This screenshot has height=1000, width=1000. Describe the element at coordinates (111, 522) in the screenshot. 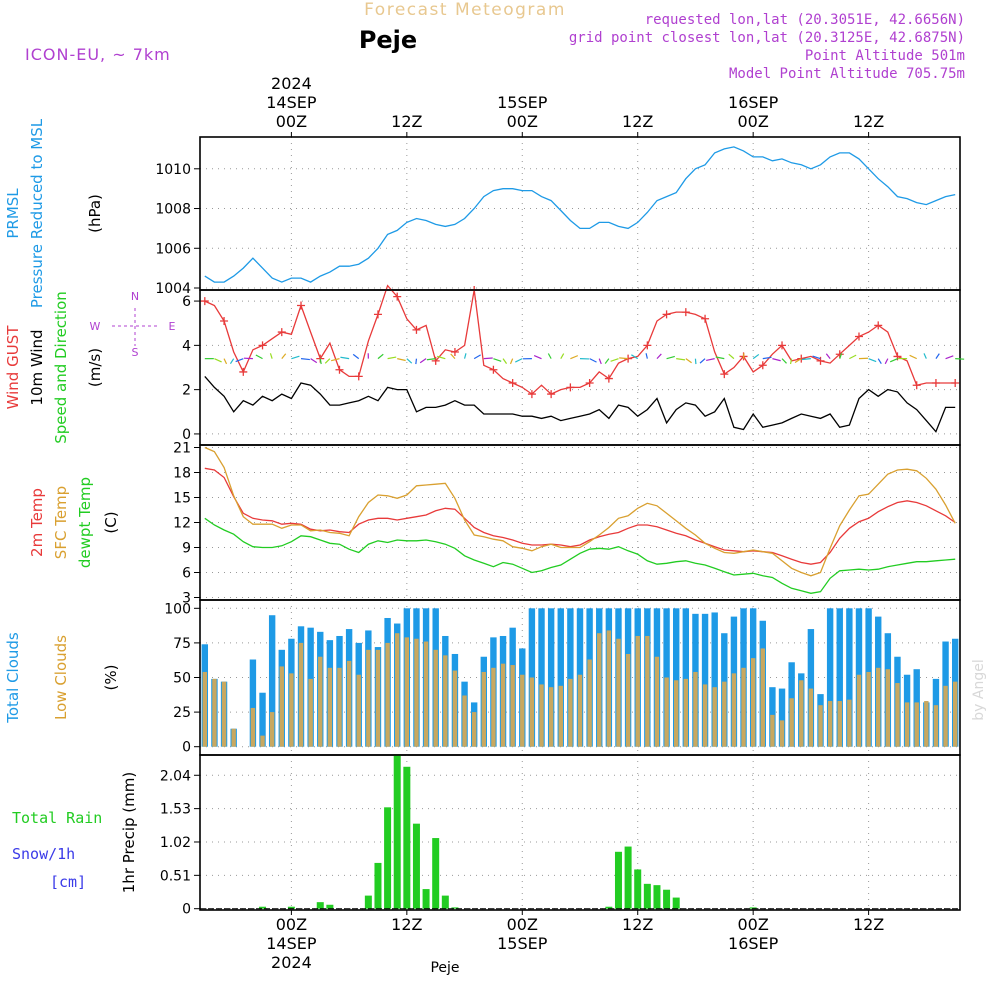

I see `axis-label: (C)` at that location.